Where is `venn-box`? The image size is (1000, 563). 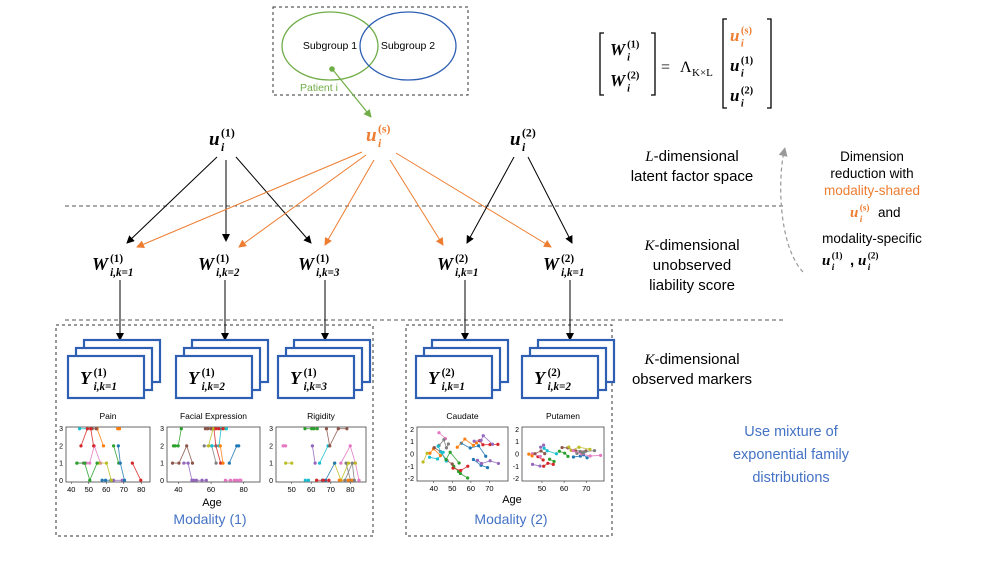 venn-box is located at coordinates (370, 51).